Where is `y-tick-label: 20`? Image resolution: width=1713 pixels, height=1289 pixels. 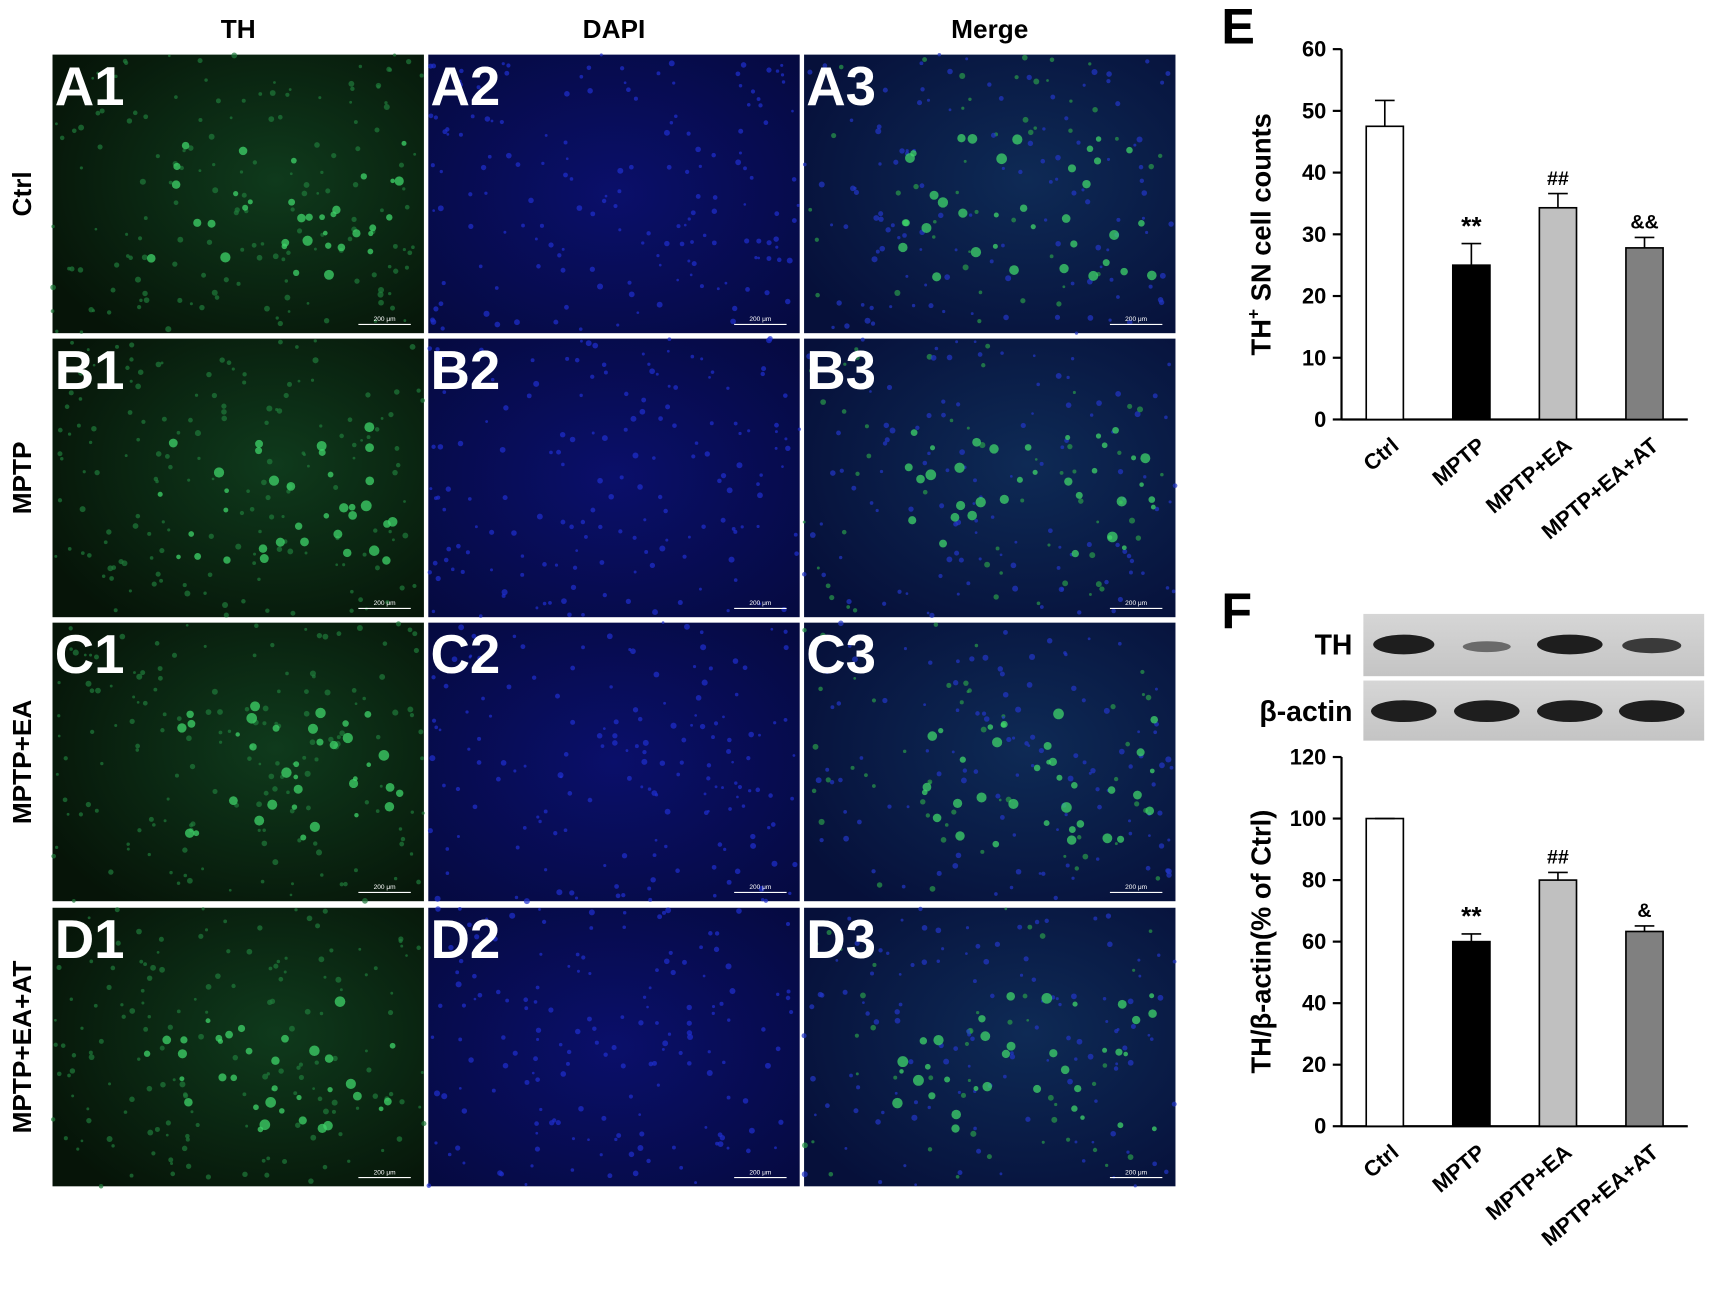 y-tick-label: 20 is located at coordinates (1314, 1064).